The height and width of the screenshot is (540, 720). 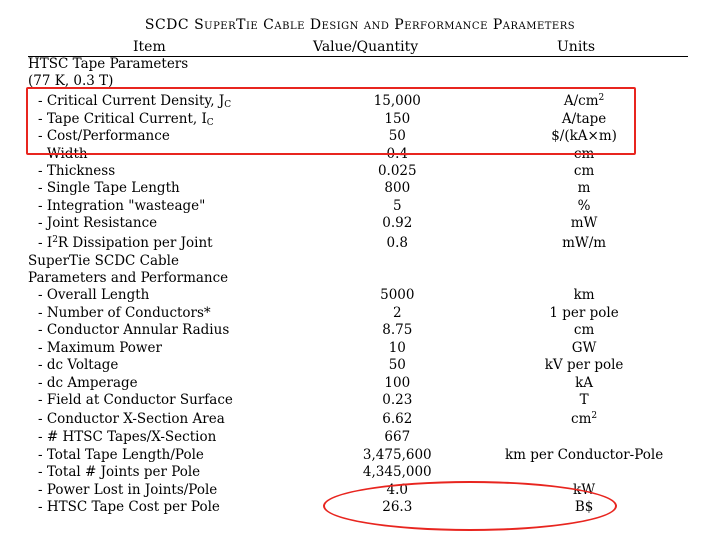 I want to click on table-row: - Overall Length 5000 km, so click(x=316, y=295).